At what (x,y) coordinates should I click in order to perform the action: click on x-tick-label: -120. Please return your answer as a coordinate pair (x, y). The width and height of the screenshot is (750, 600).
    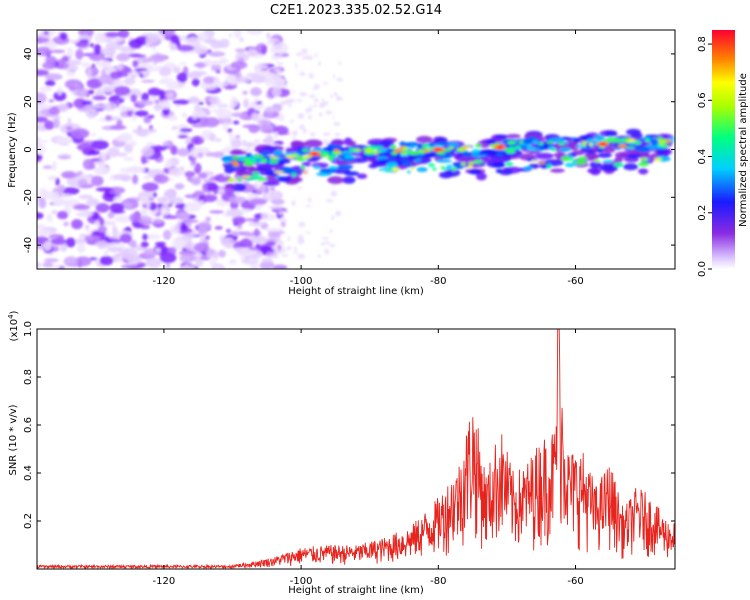
    Looking at the image, I should click on (164, 281).